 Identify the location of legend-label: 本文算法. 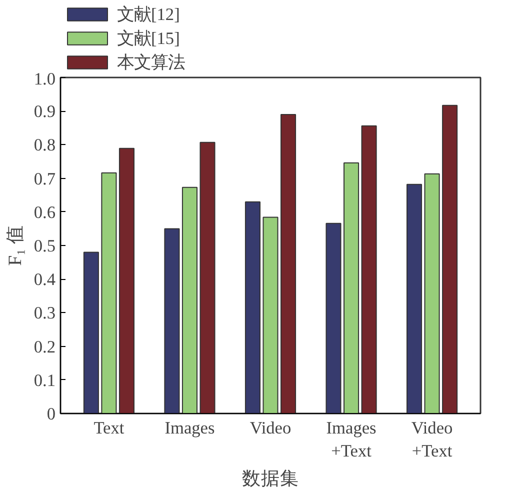
(151, 63).